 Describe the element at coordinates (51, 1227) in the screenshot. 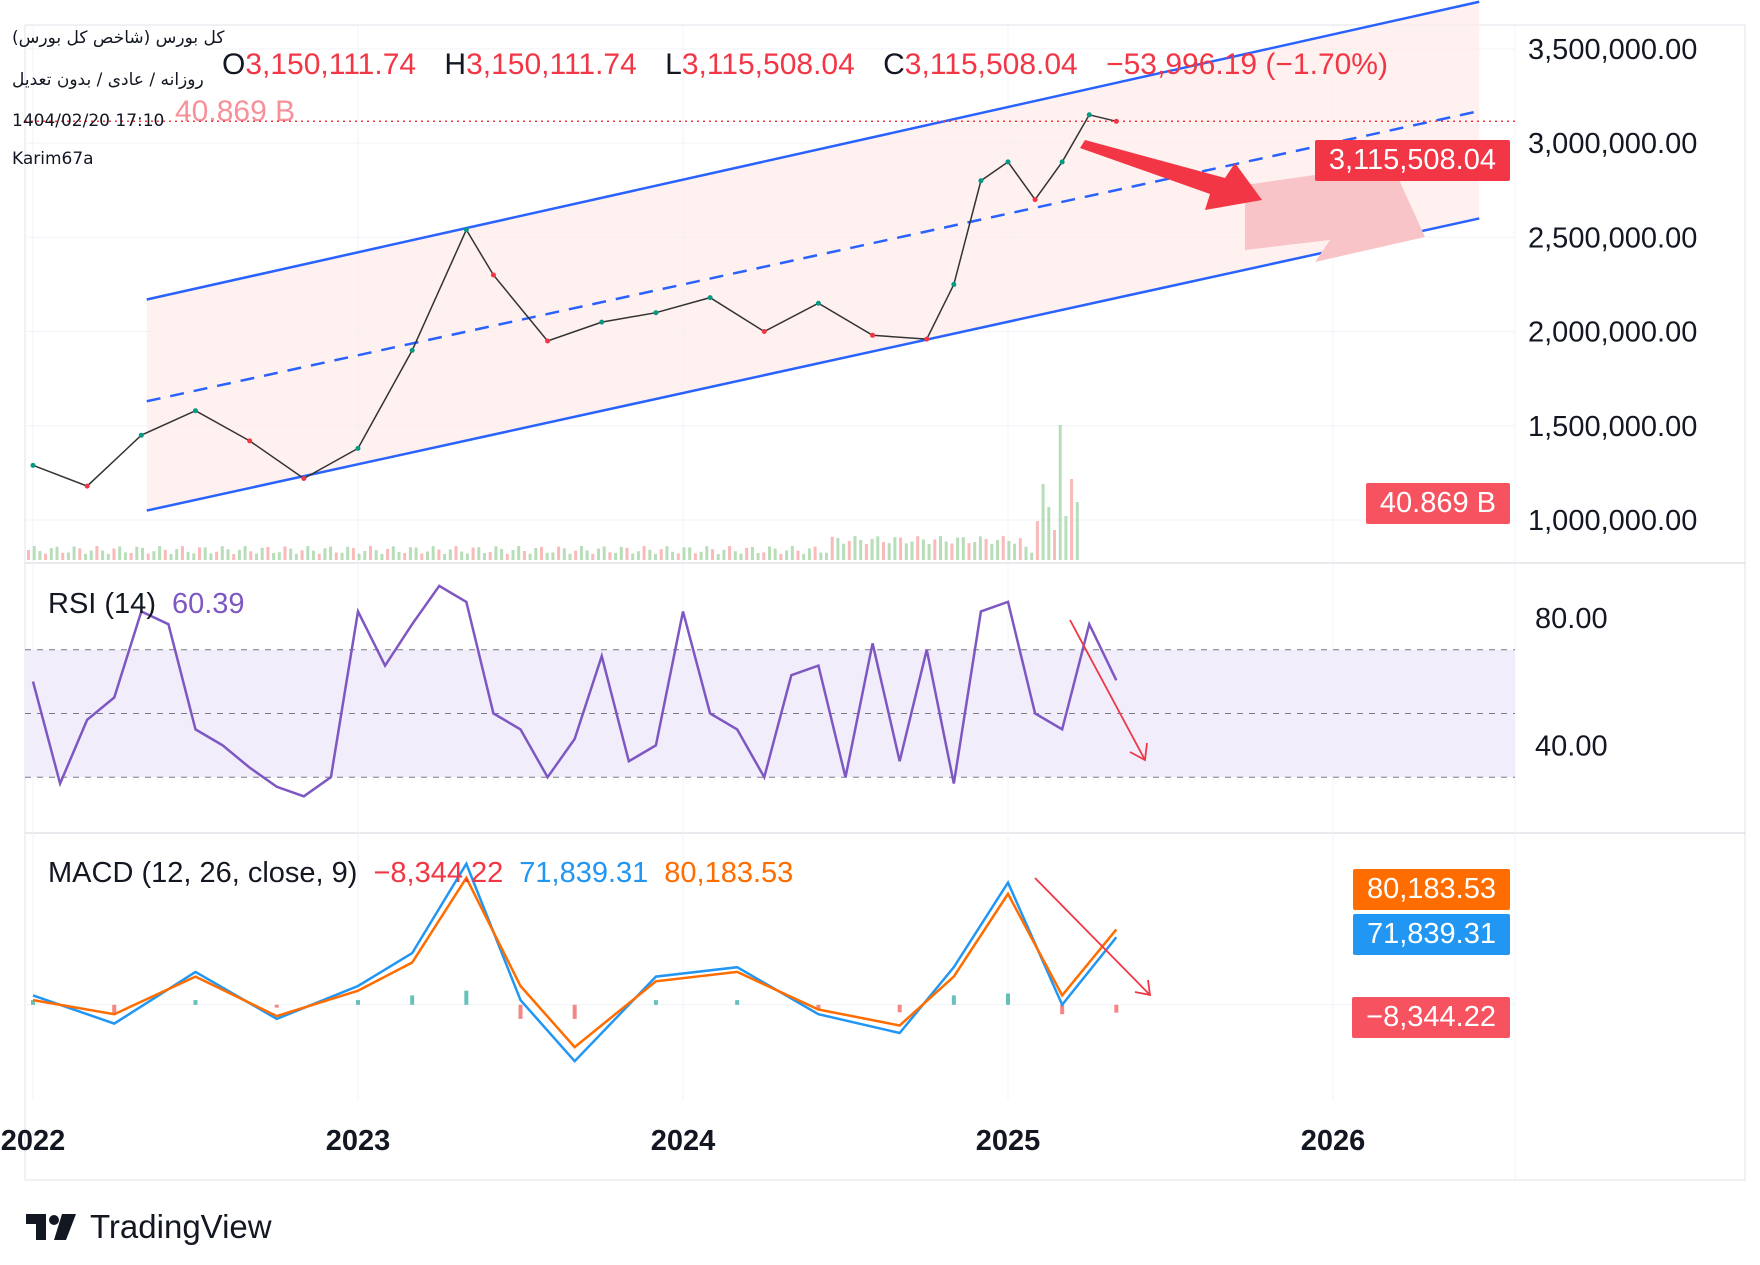

I see `tradingview-logo-icon` at that location.